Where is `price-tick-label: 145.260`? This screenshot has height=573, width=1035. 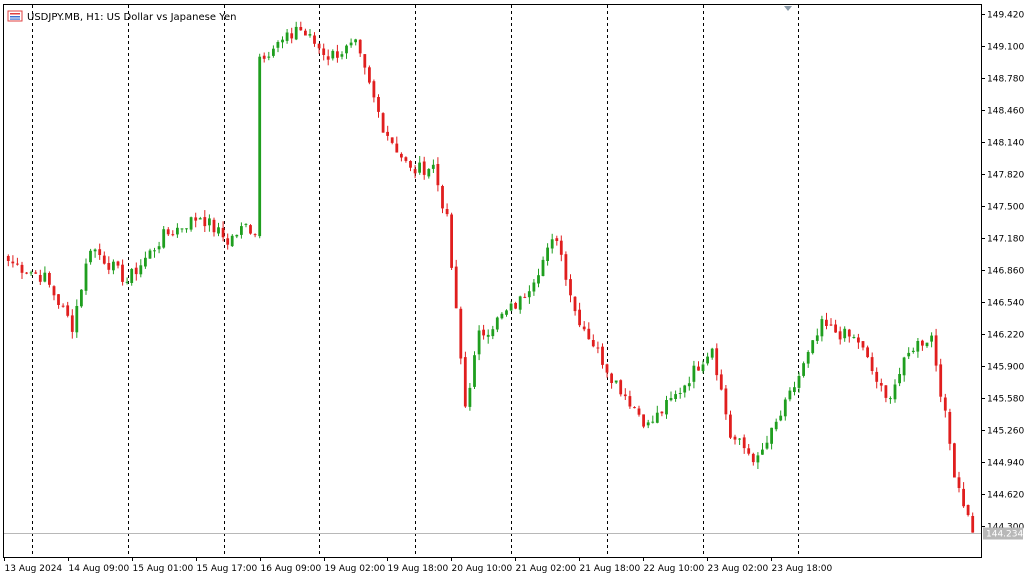
price-tick-label: 145.260 is located at coordinates (1005, 432).